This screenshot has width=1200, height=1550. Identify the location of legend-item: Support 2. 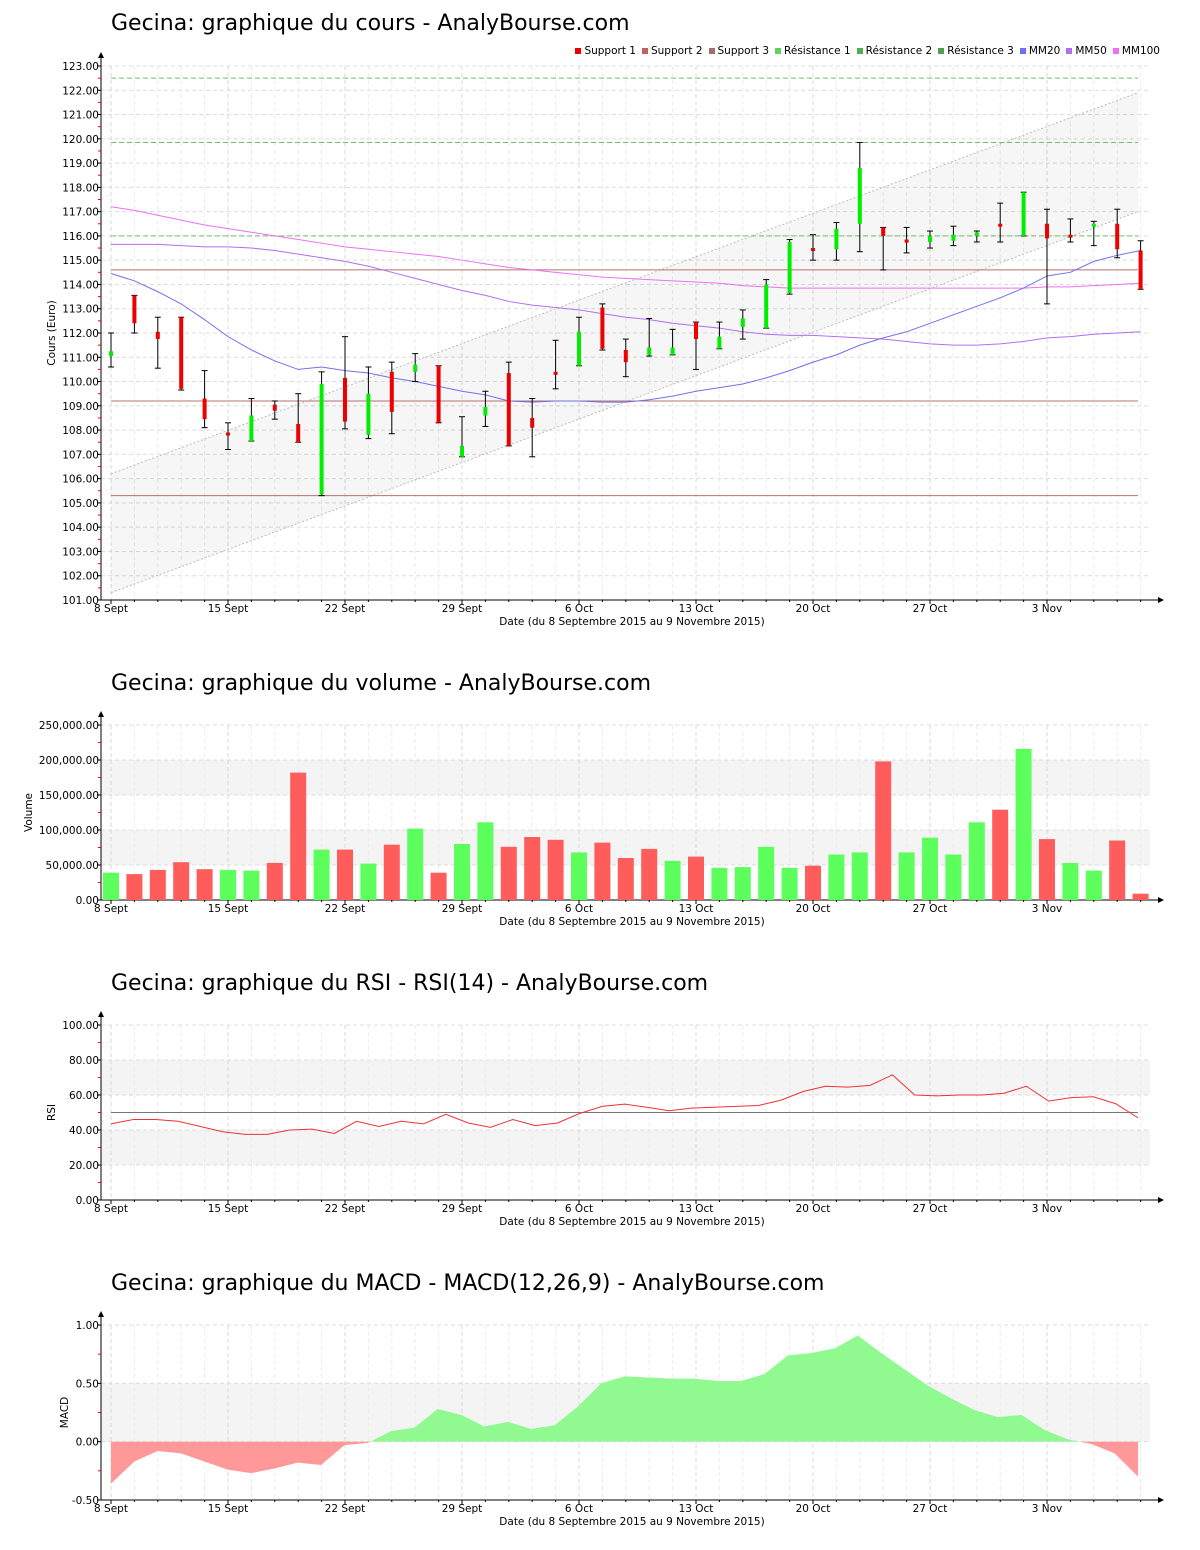
(672, 51).